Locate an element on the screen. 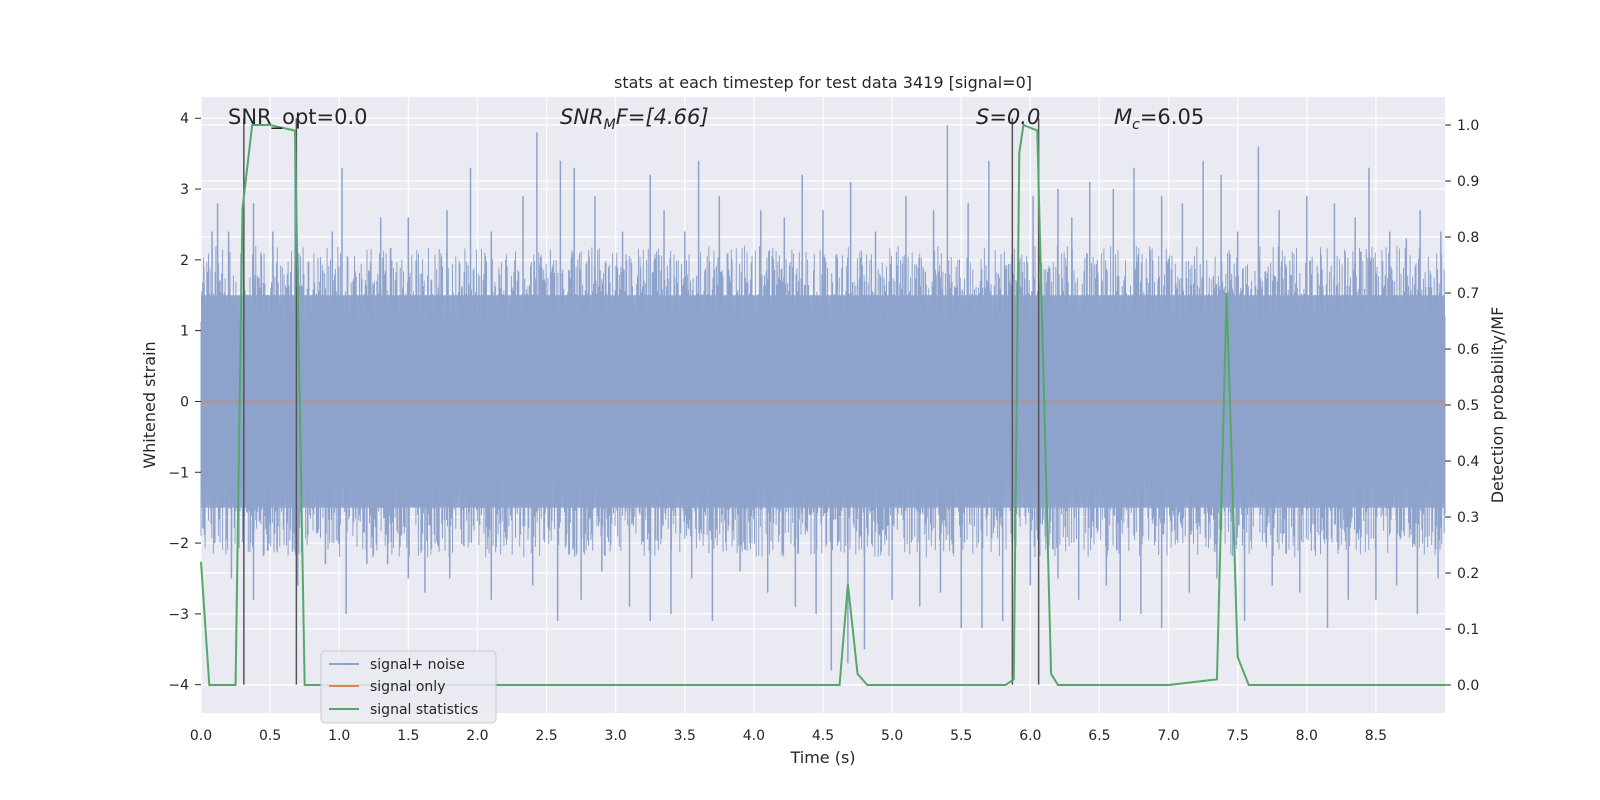 Image resolution: width=1600 pixels, height=800 pixels. x-tick-label: 0.5 is located at coordinates (270, 736).